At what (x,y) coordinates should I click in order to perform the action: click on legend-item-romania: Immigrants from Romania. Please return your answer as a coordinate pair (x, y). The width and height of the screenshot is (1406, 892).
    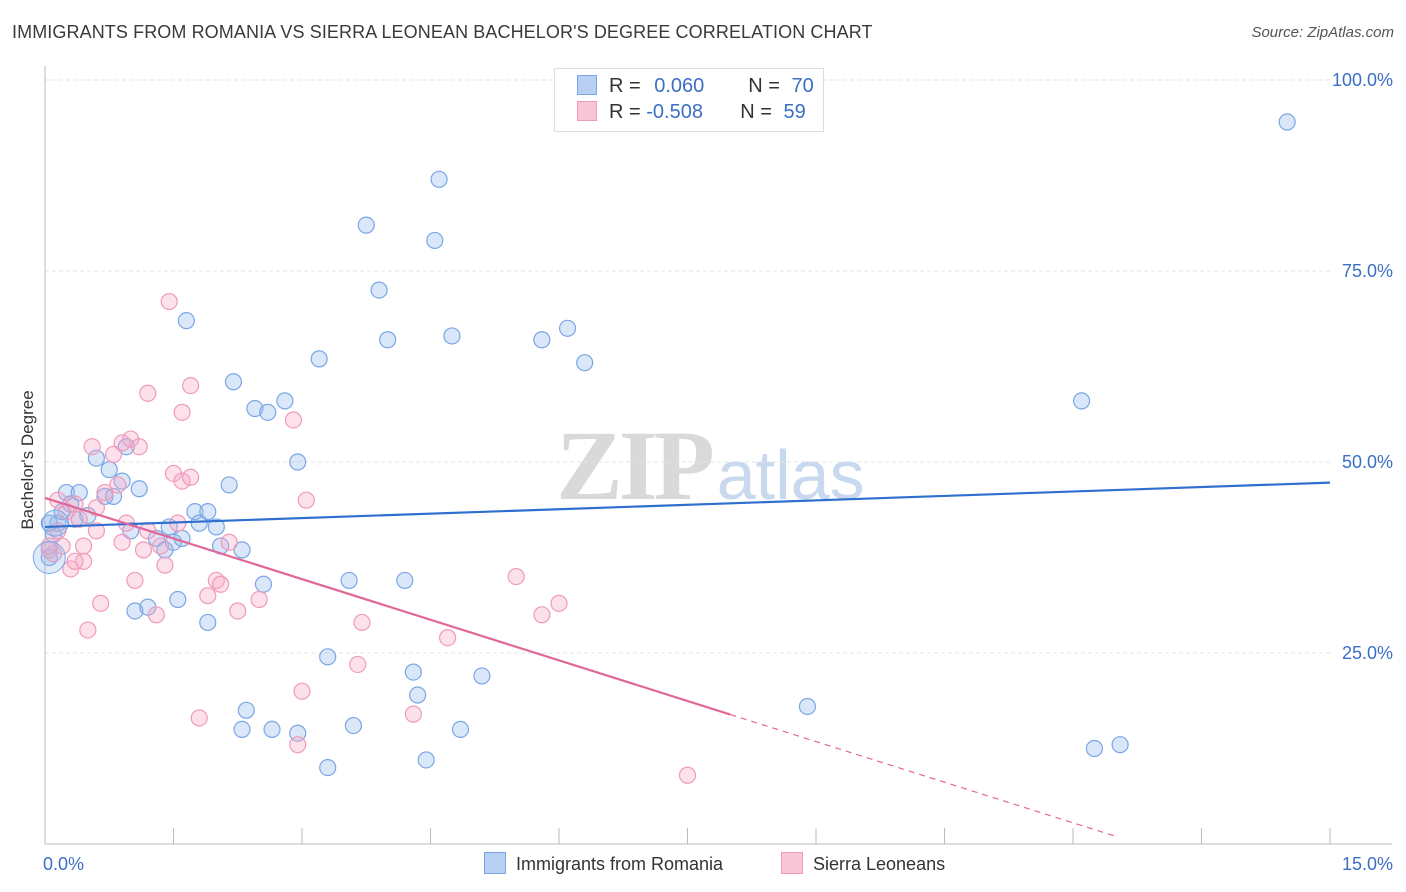
    Looking at the image, I should click on (603, 863).